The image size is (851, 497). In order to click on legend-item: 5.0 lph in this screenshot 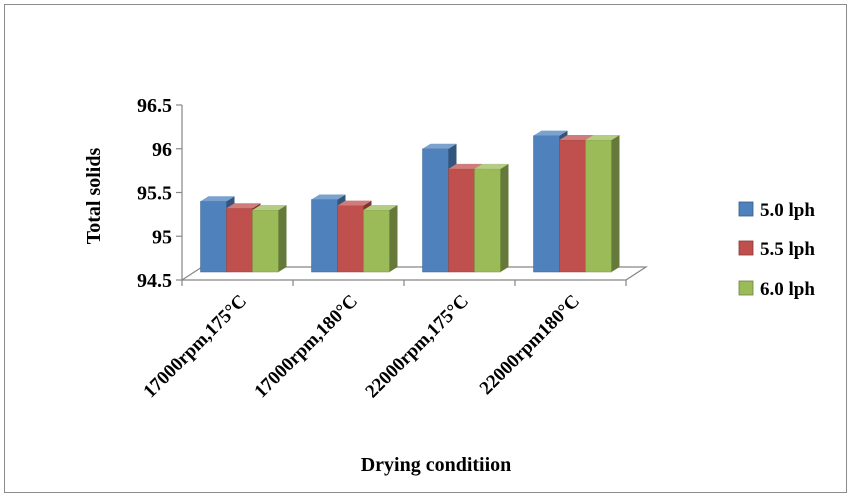, I will do `click(776, 210)`.